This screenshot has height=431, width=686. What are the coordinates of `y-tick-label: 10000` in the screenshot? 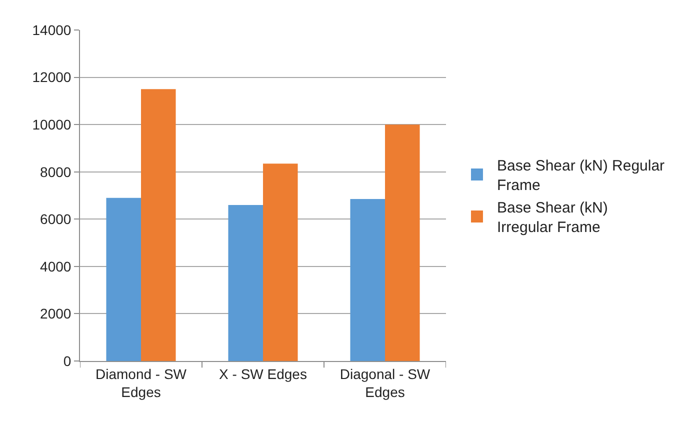 It's located at (52, 124).